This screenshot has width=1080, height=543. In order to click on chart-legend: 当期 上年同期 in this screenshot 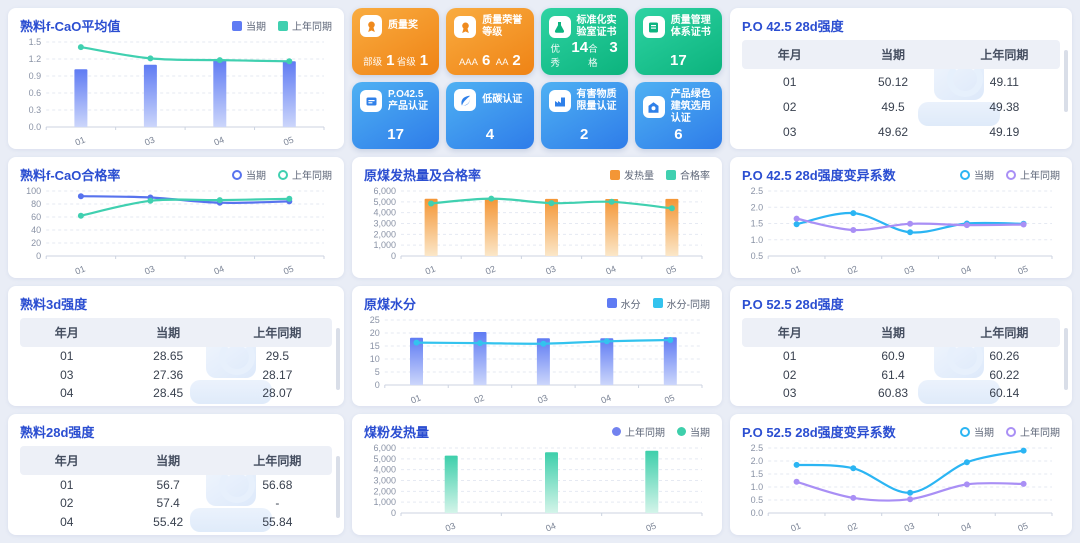, I will do `click(282, 25)`.